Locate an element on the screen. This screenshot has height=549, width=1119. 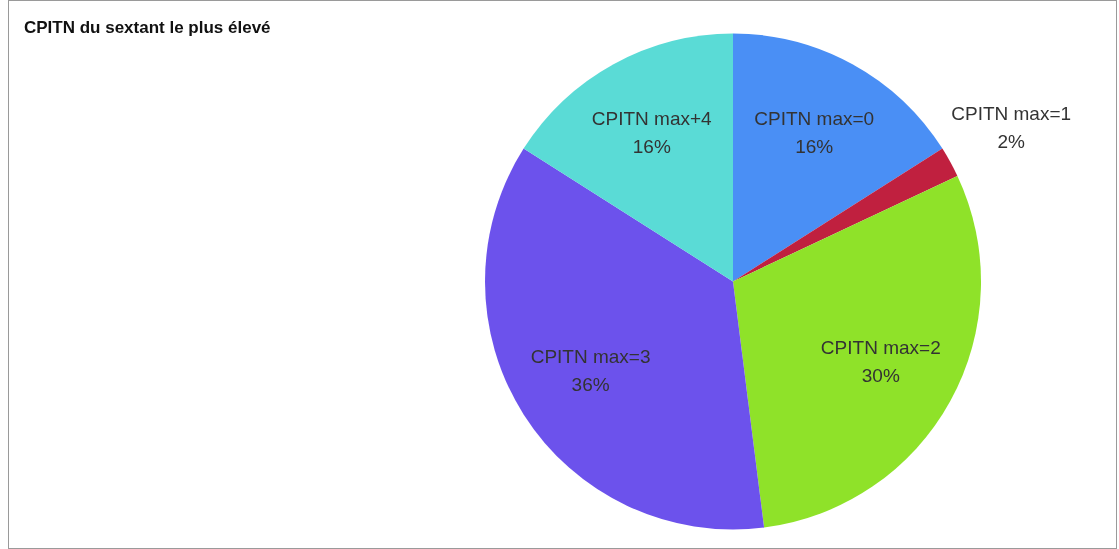
slice-label: CPITN max=2 is located at coordinates (880, 347).